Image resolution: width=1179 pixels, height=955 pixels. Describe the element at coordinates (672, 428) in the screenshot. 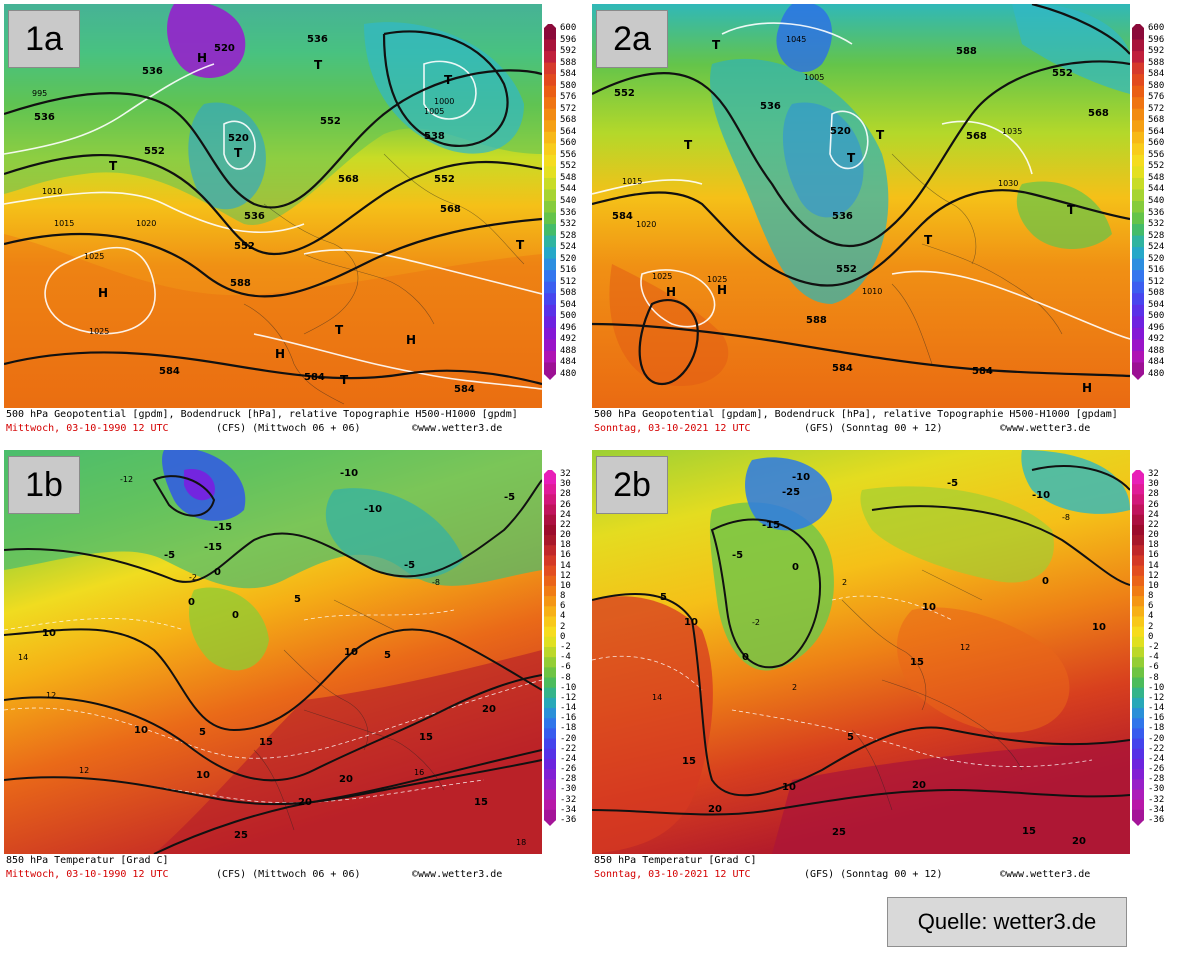

I see `caption-date: Sonntag, 03-10-2021 12 UTC` at that location.